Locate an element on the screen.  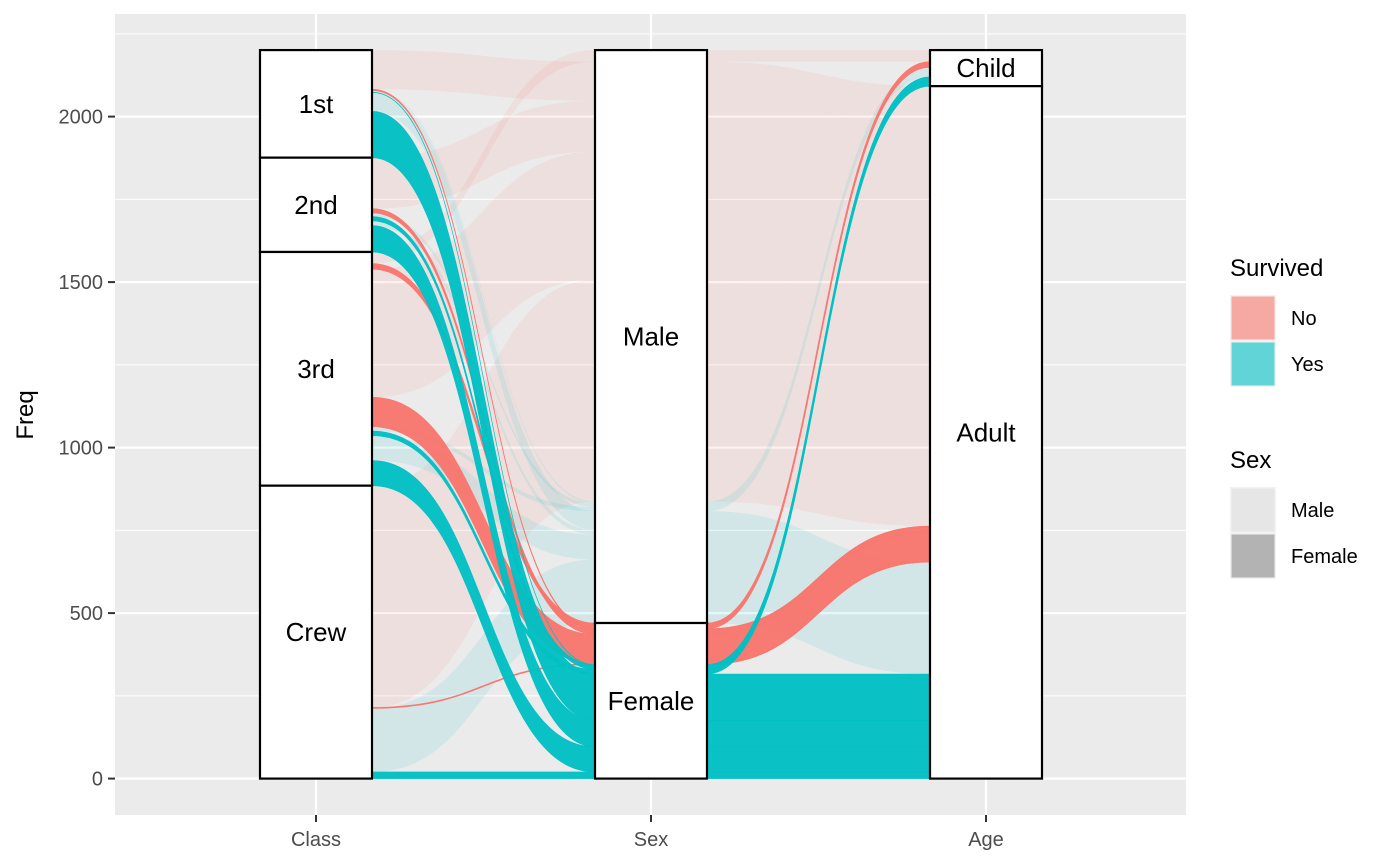
y-tick-label: 0 is located at coordinates (97, 780).